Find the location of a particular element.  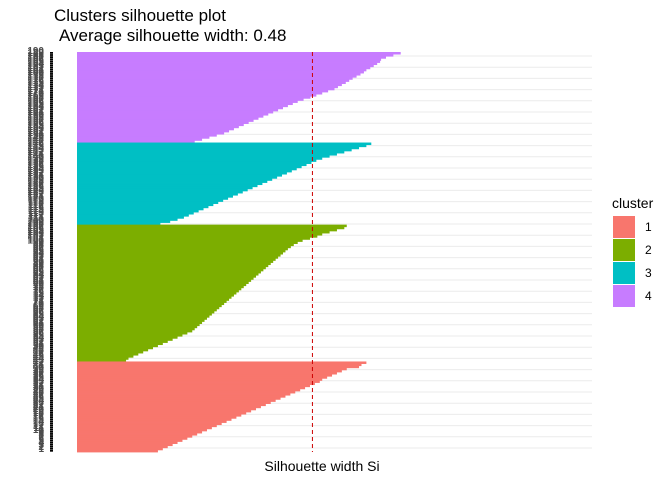

y-tick-label: 92 is located at coordinates (39, 257).